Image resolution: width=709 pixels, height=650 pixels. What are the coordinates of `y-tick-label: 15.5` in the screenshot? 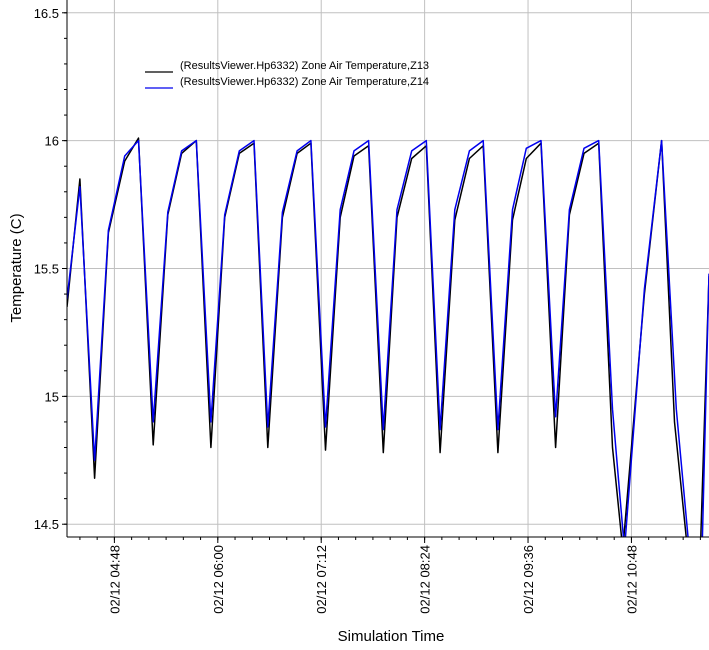 It's located at (46, 269).